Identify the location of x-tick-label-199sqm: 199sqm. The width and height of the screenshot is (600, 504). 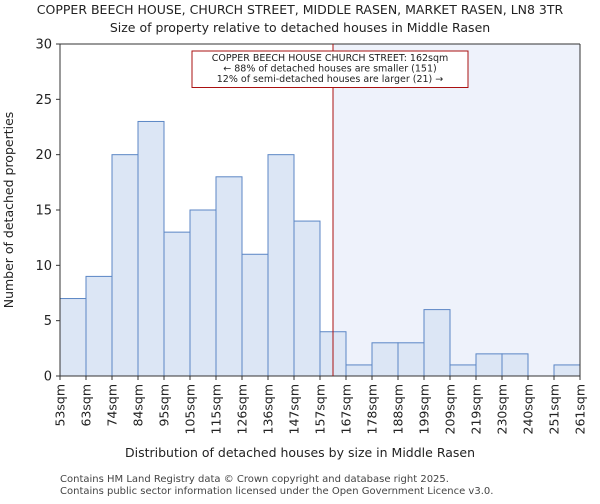
(424, 409).